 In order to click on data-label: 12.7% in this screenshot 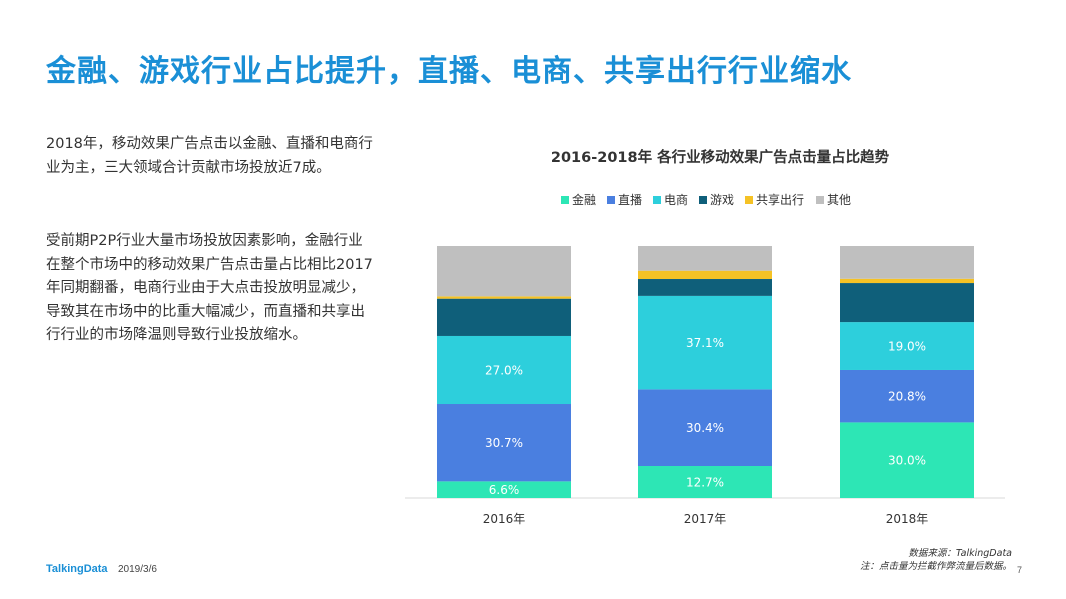, I will do `click(705, 482)`.